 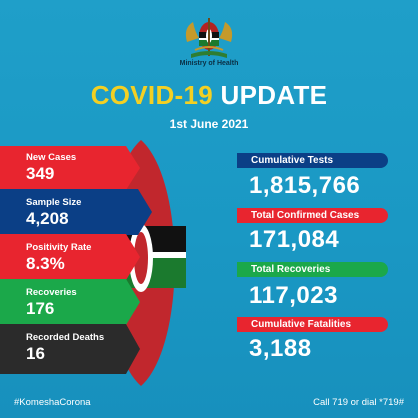 What do you see at coordinates (312, 160) in the screenshot?
I see `pill-cumulative-tests: Cumulative Tests` at bounding box center [312, 160].